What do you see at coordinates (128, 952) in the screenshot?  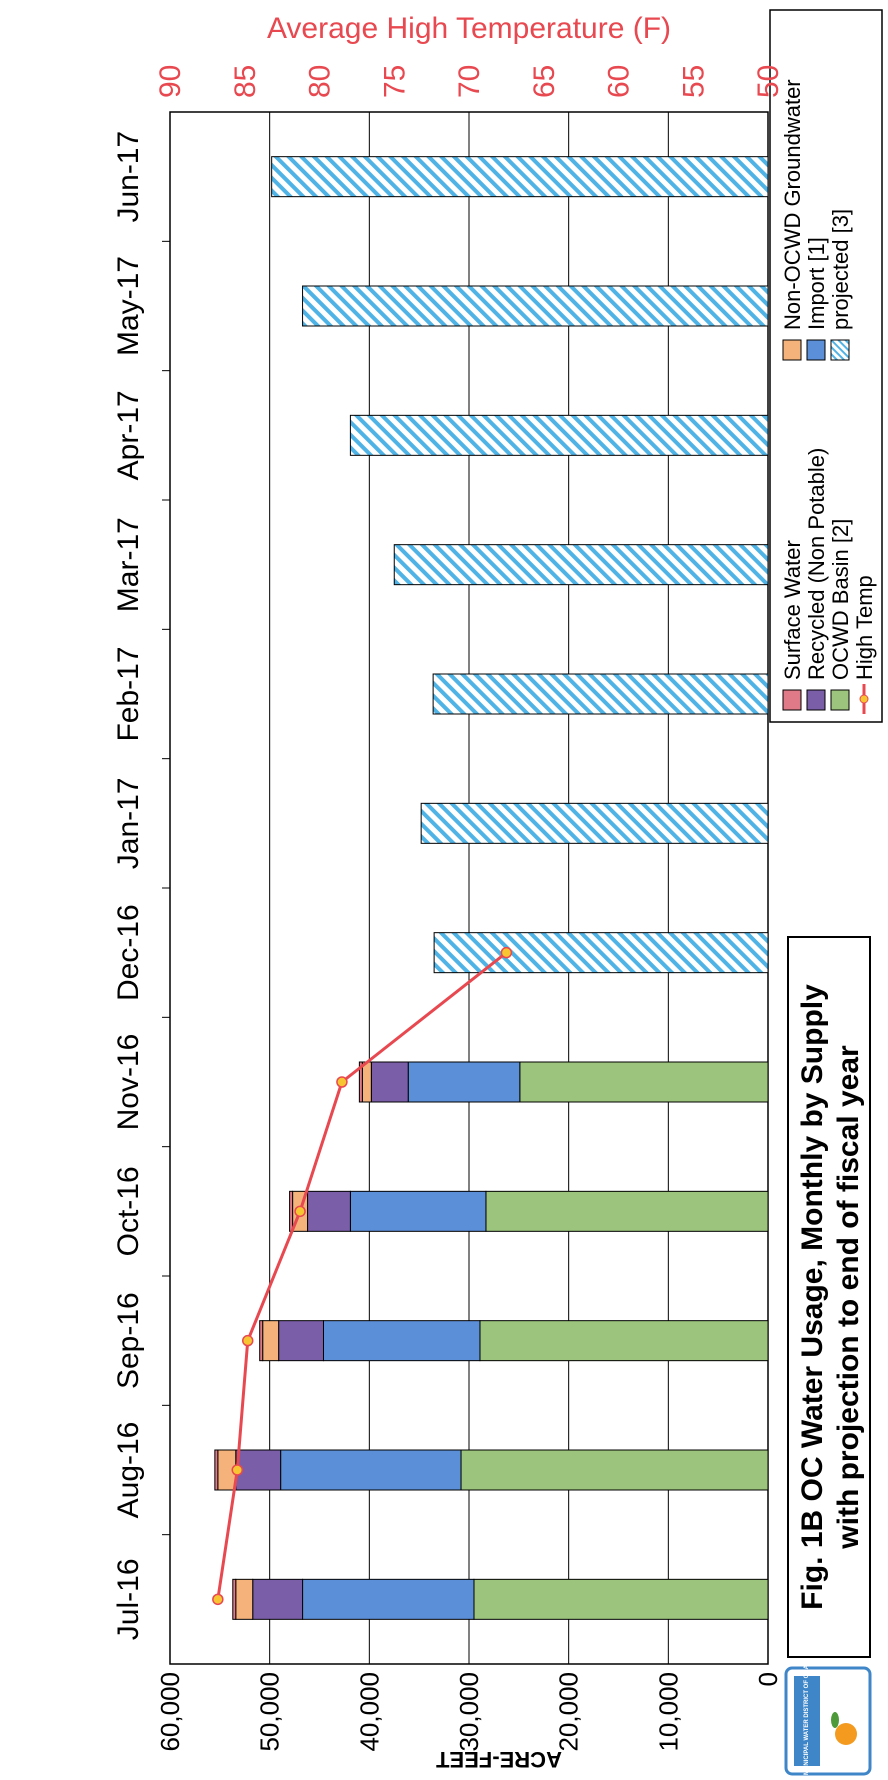 I see `x-tick-label: Dec-16` at bounding box center [128, 952].